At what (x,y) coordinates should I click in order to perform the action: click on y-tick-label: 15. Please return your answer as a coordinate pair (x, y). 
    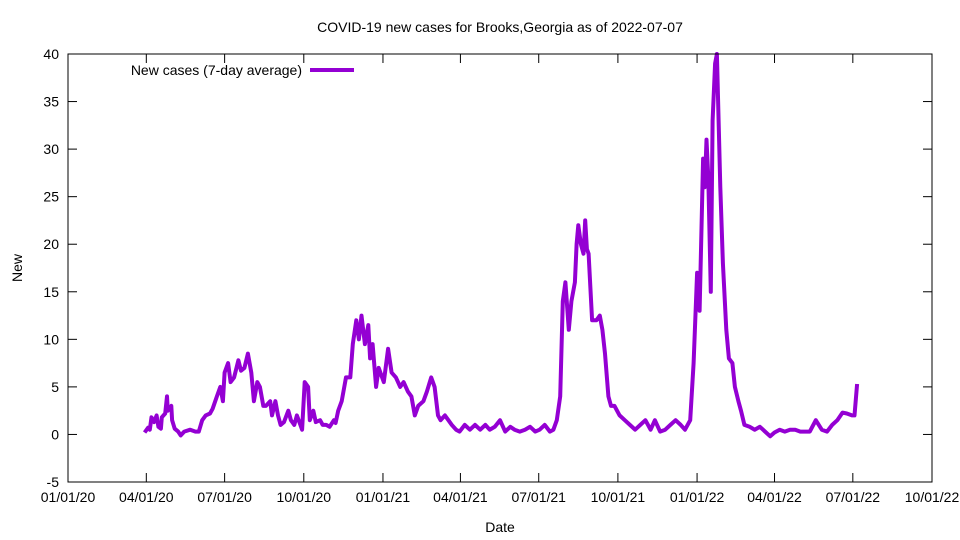
    Looking at the image, I should click on (51, 292).